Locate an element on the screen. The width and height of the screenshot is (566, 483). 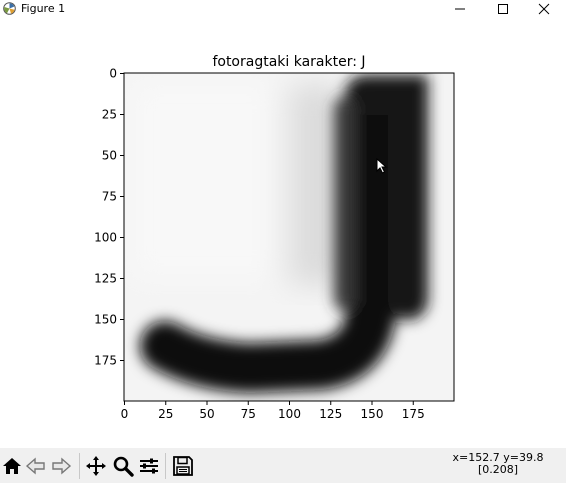
subplots-button is located at coordinates (149, 466).